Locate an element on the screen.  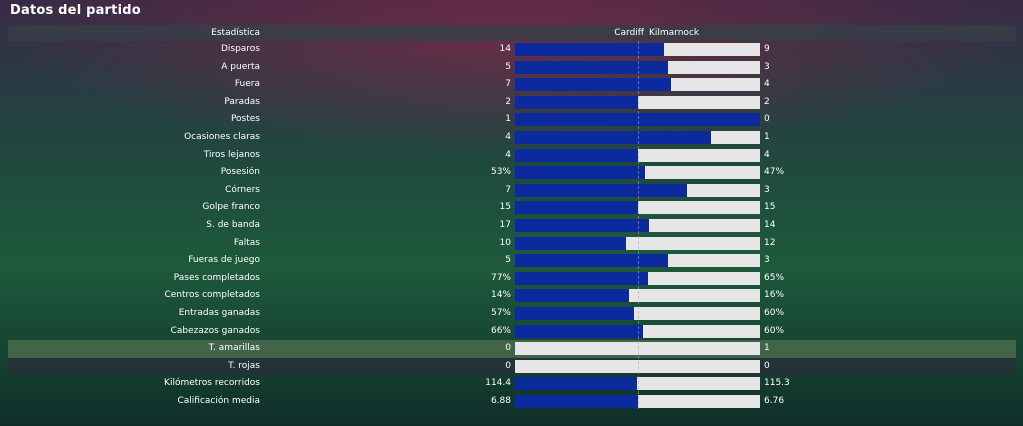
stat-row: Centros completados 14% 16% is located at coordinates (512, 296).